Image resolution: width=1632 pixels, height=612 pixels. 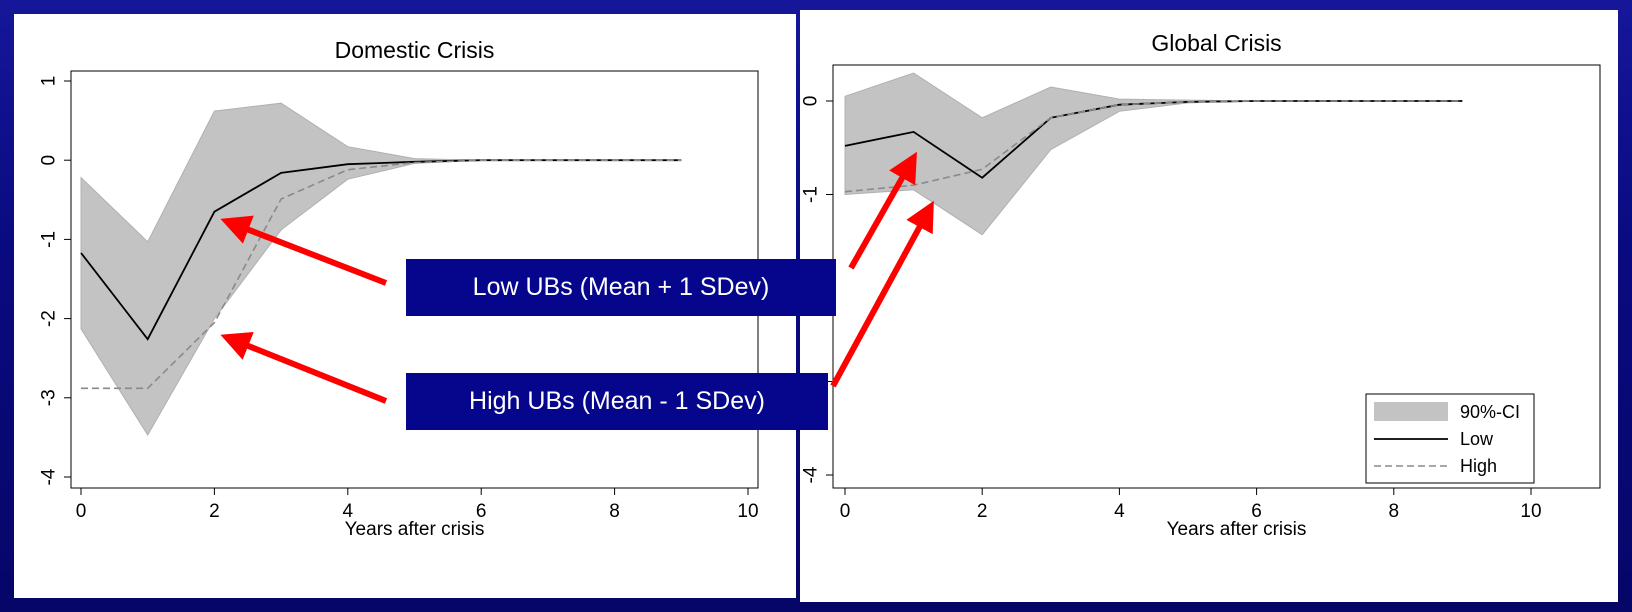 What do you see at coordinates (882, 210) in the screenshot?
I see `arrow-low-global` at bounding box center [882, 210].